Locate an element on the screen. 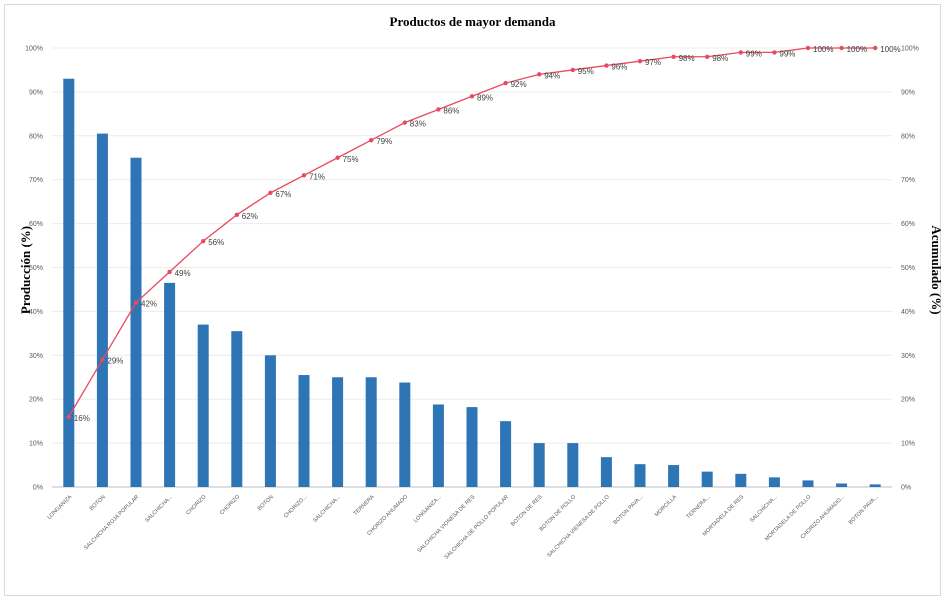 The width and height of the screenshot is (945, 599). category-label: CHORIZO is located at coordinates (196, 505).